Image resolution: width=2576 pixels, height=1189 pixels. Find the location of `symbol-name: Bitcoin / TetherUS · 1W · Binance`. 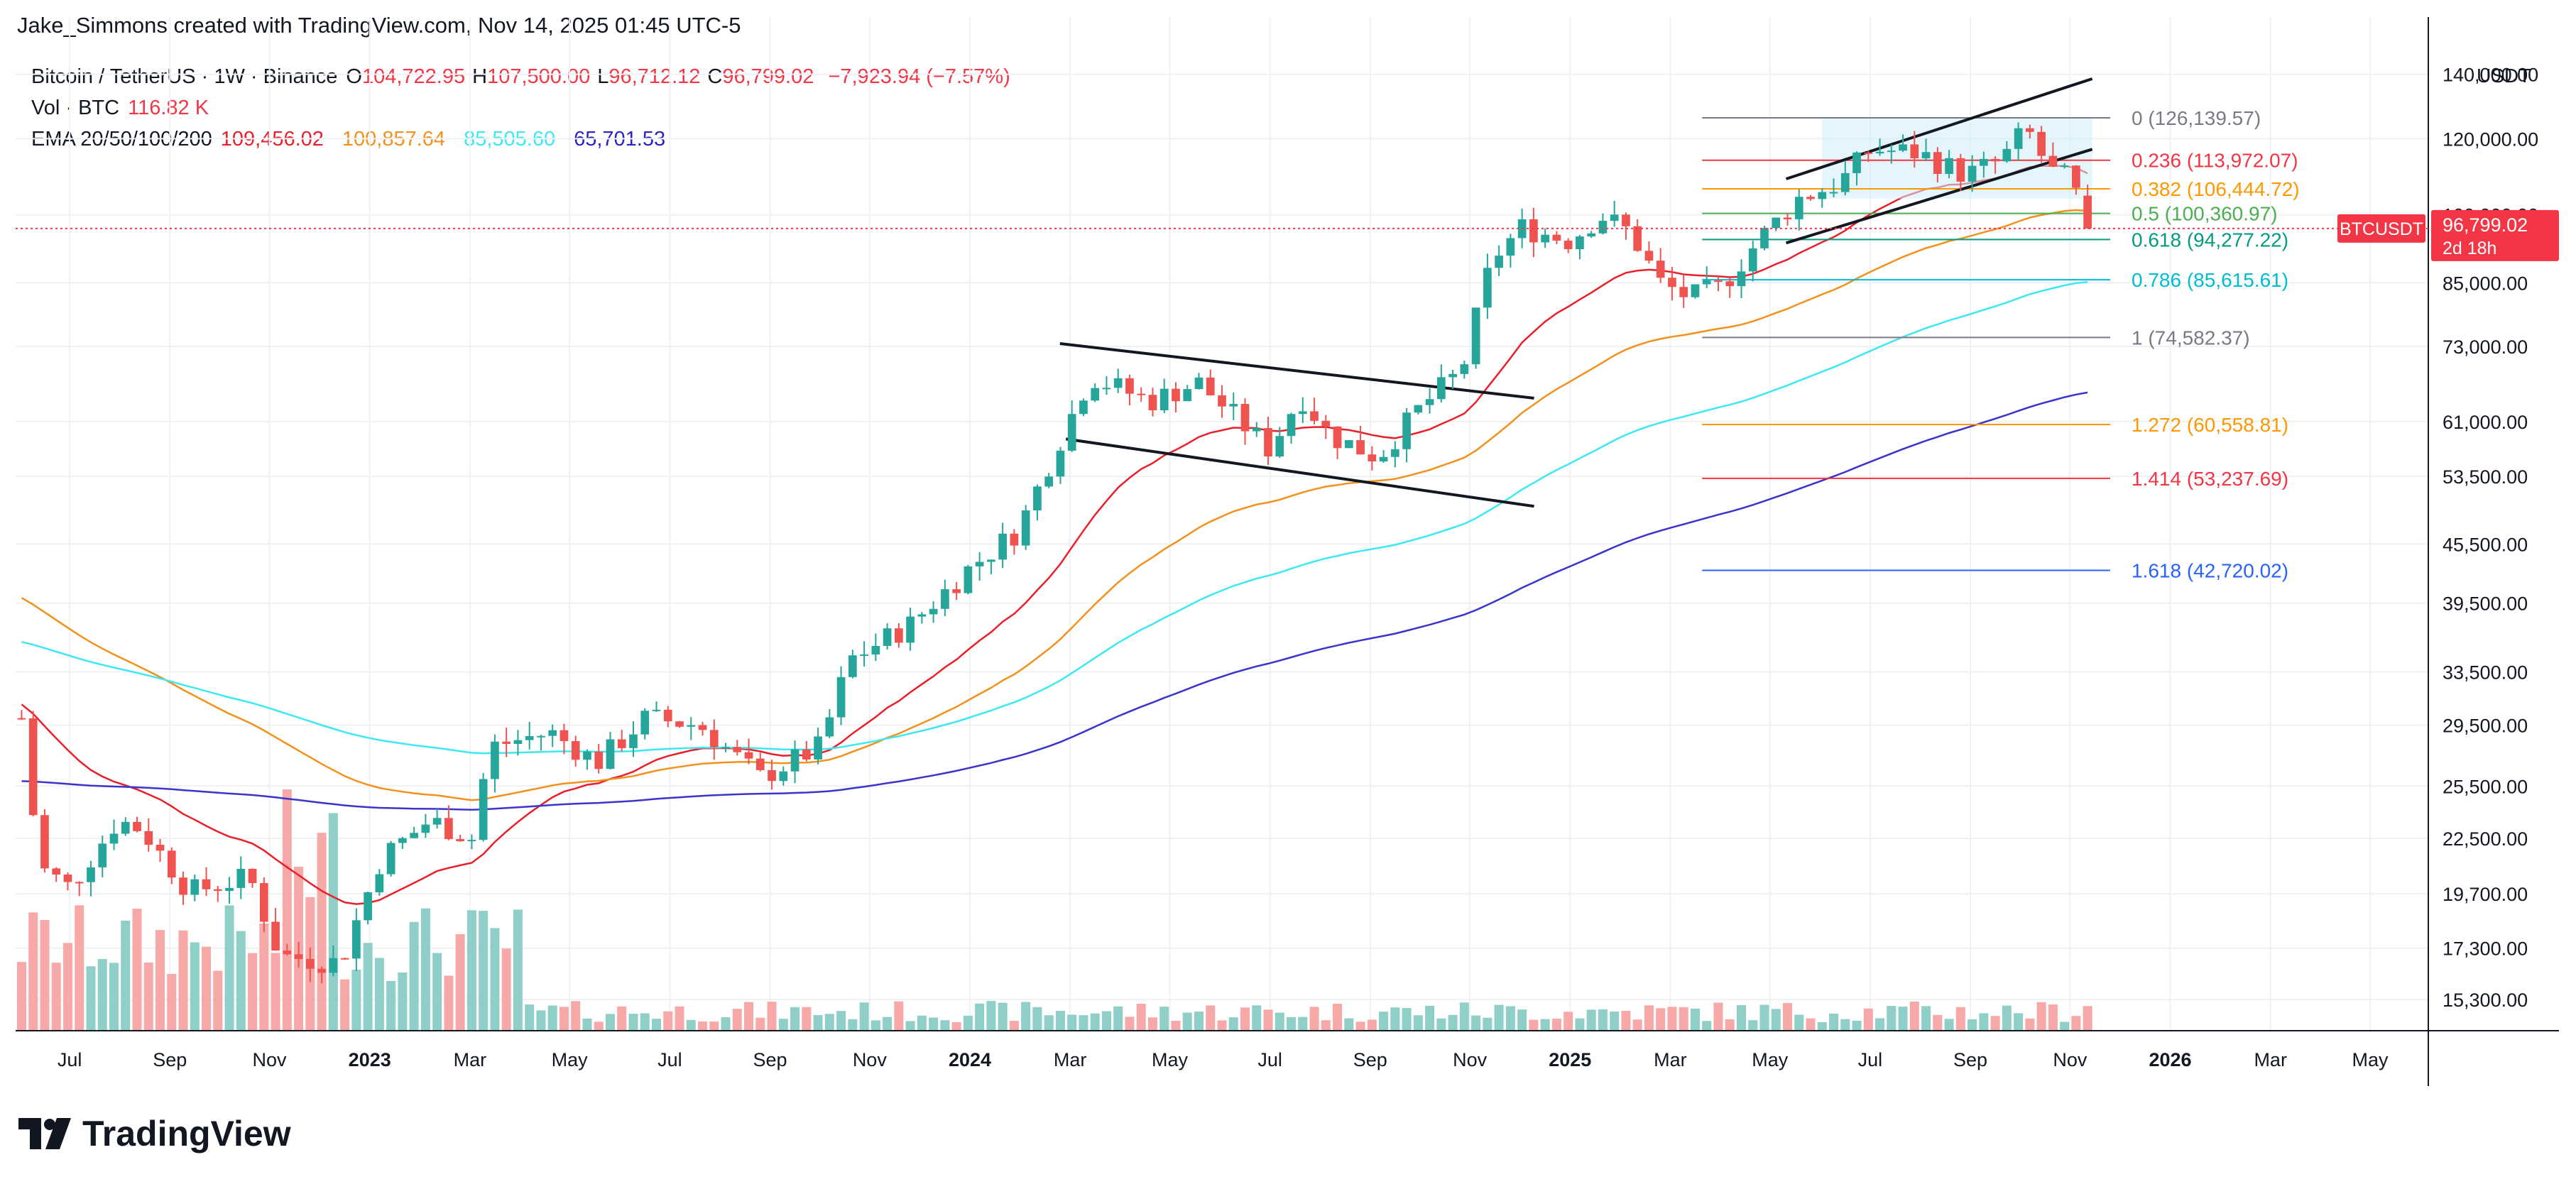

symbol-name: Bitcoin / TetherUS · 1W · Binance is located at coordinates (184, 76).